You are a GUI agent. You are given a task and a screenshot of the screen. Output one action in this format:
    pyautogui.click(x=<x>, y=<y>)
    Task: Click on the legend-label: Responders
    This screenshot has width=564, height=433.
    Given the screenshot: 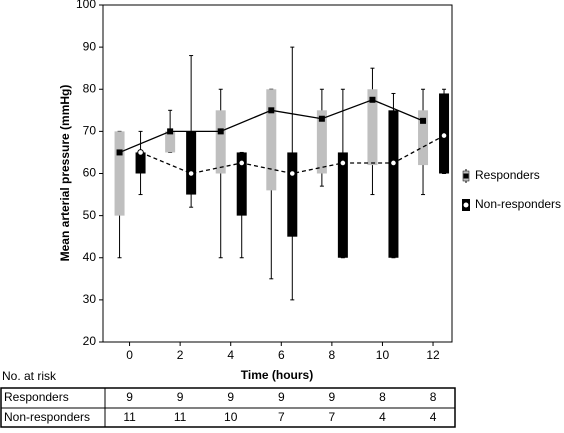 What is the action you would take?
    pyautogui.click(x=507, y=175)
    